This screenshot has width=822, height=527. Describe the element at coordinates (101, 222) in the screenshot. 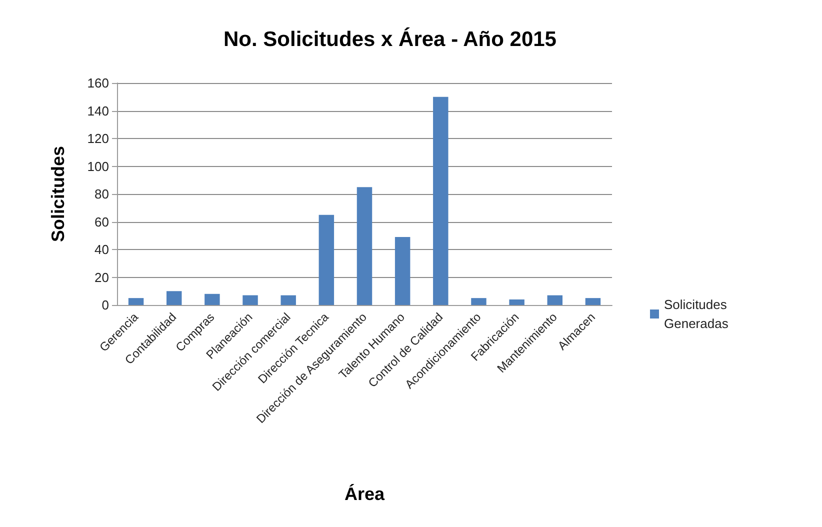

I see `y-tick-label: 60` at that location.